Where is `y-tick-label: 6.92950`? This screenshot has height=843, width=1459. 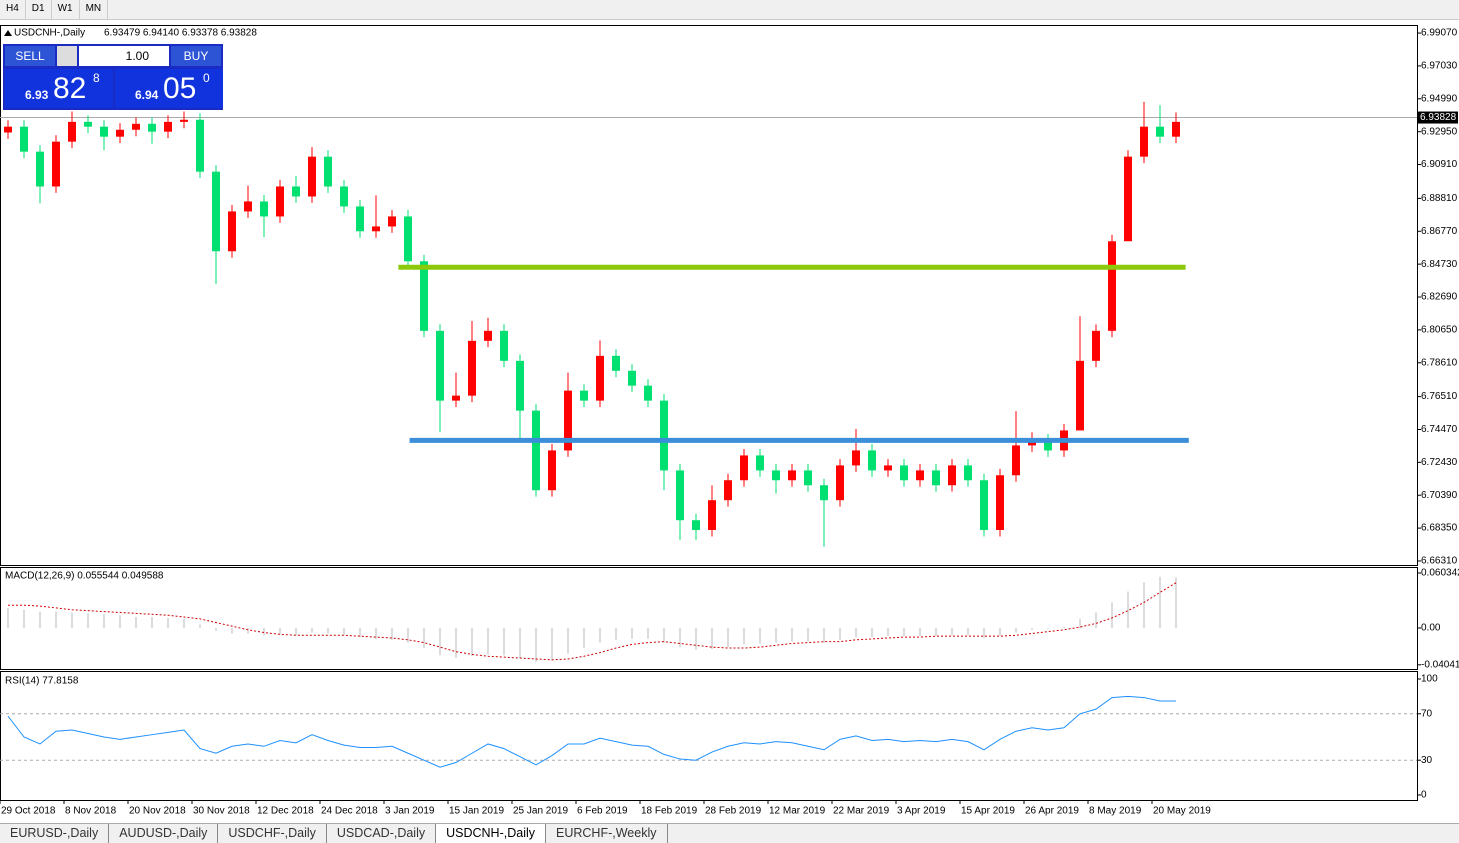 y-tick-label: 6.92950 is located at coordinates (1439, 131).